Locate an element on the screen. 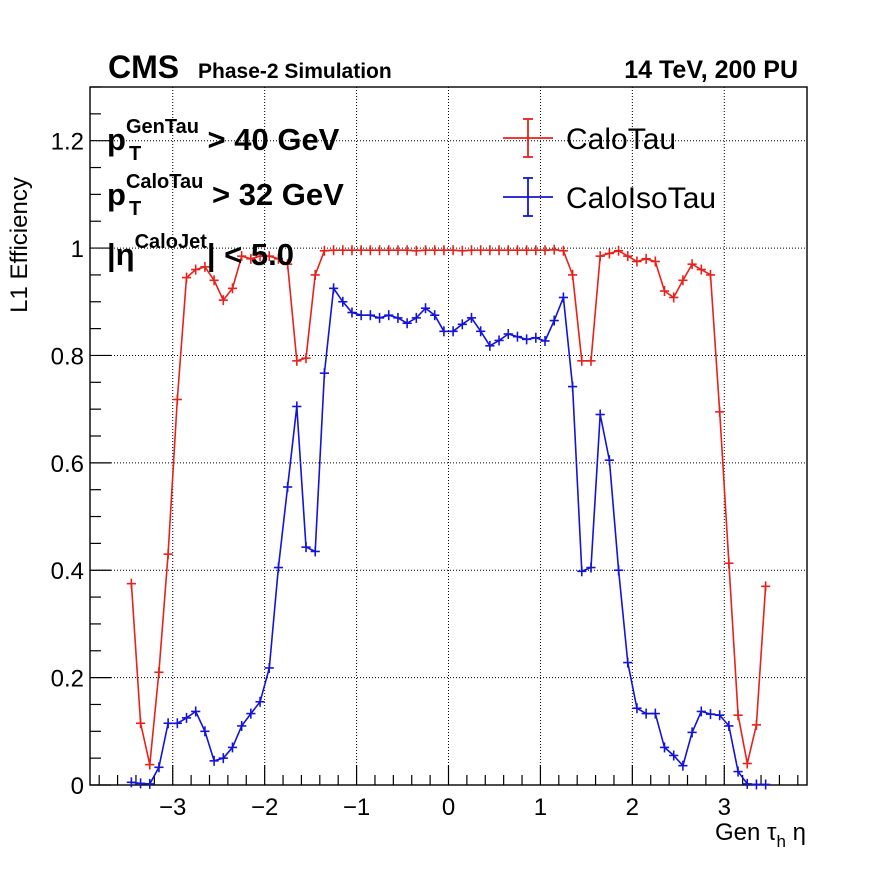 This screenshot has width=896, height=872. x-axis-label-rest: η is located at coordinates (796, 832).